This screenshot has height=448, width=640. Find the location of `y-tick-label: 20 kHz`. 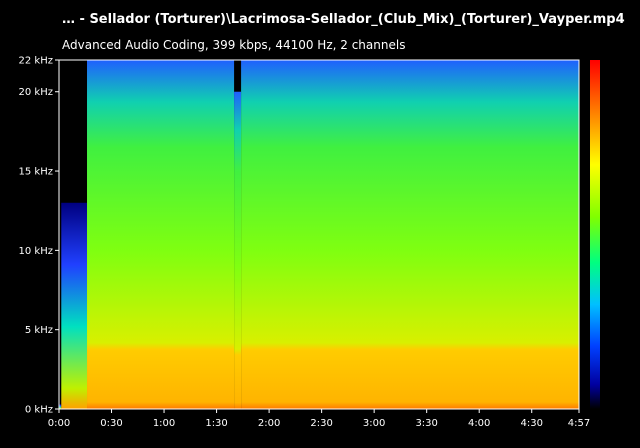

y-tick-label: 20 kHz is located at coordinates (36, 92).